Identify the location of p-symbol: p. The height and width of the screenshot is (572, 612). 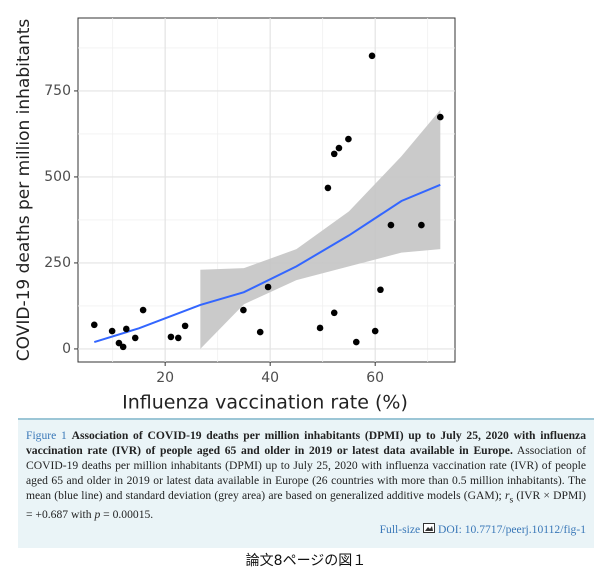
(97, 515).